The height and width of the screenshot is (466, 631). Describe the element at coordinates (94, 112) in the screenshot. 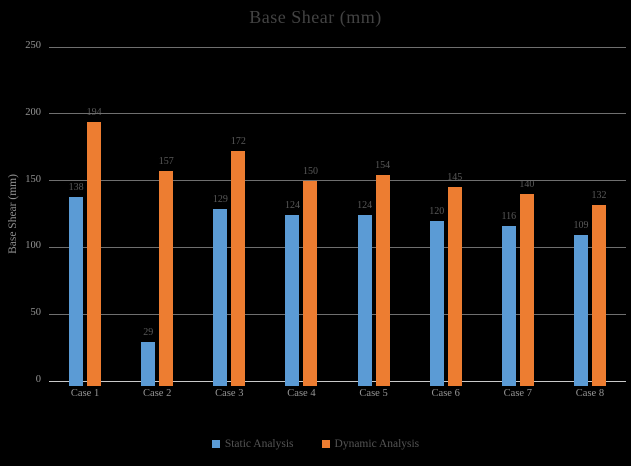

I see `bar-value-label: 194` at that location.